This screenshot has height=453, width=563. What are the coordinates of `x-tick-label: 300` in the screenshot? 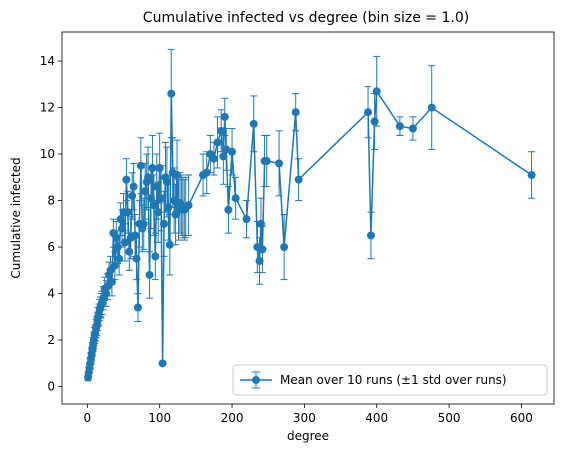 It's located at (304, 418).